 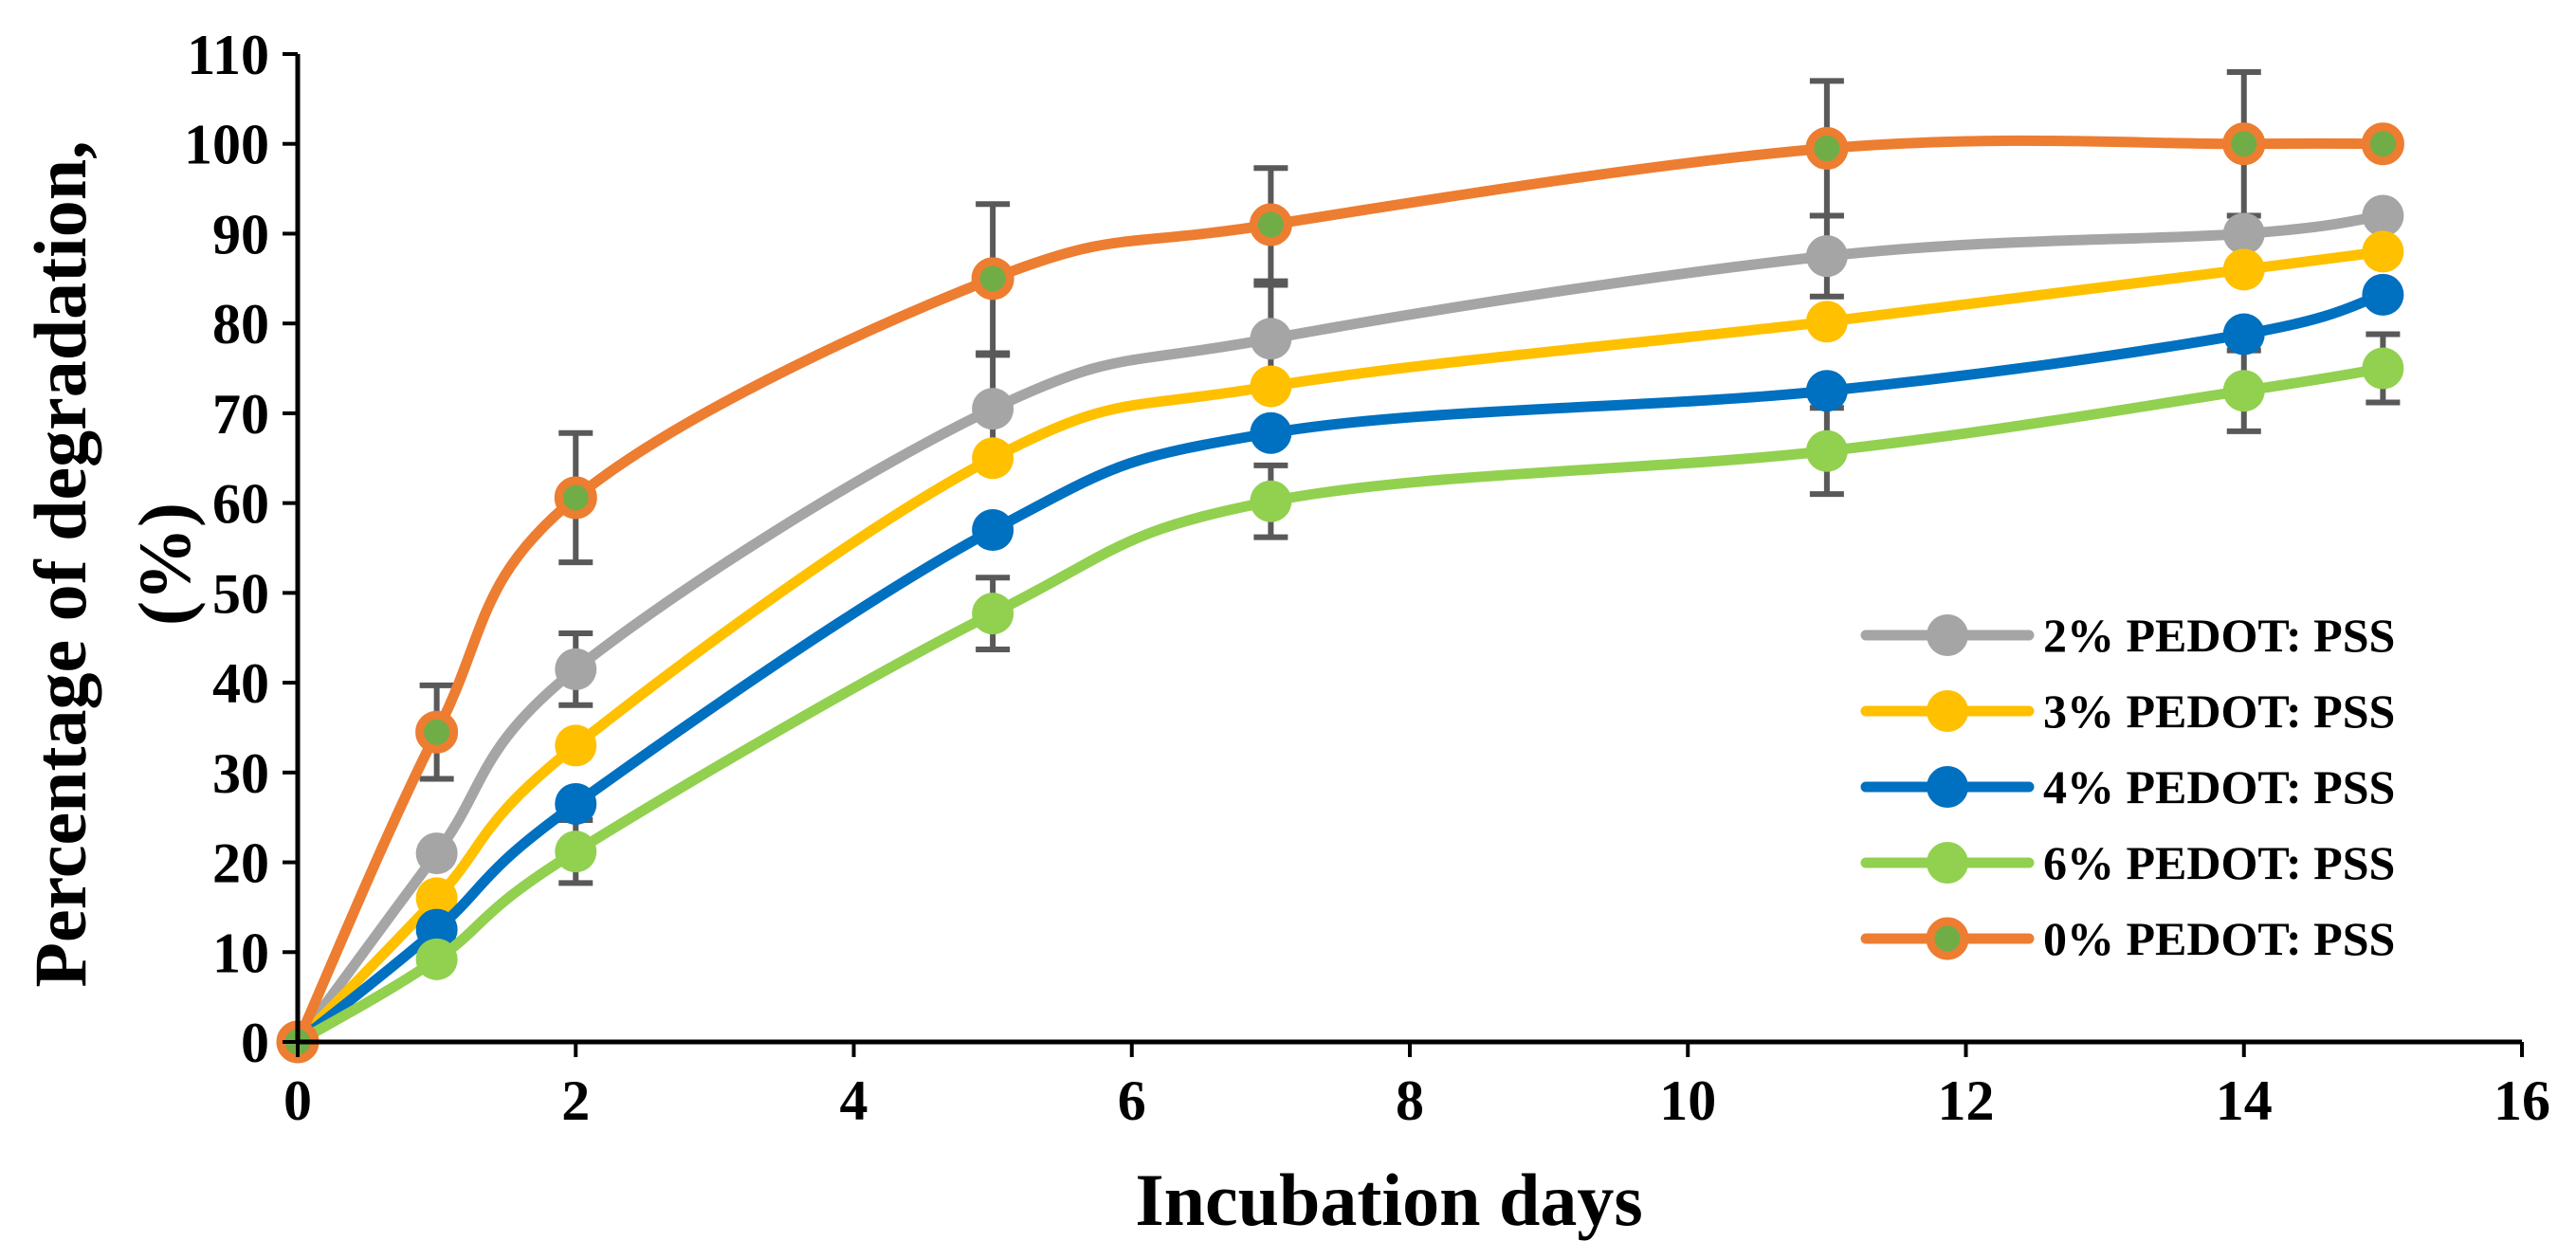 I want to click on y-axis-title-line-2: (%), so click(x=164, y=564).